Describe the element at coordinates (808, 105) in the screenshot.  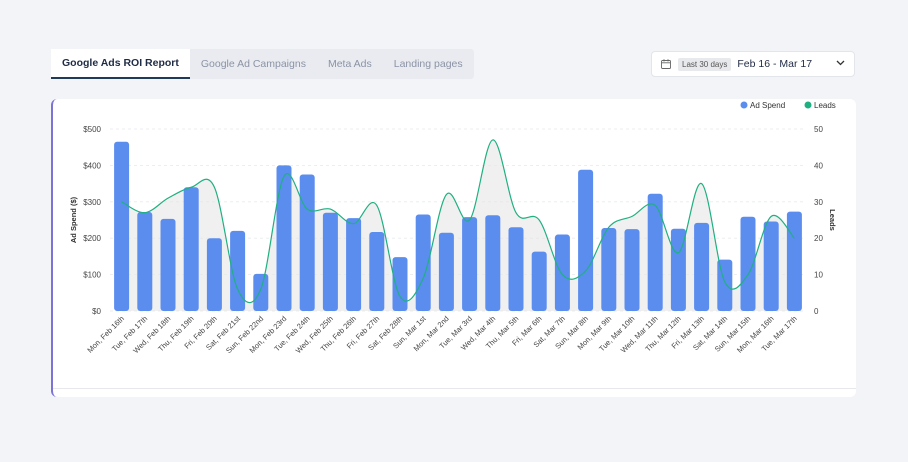
I see `legend-marker-leads` at that location.